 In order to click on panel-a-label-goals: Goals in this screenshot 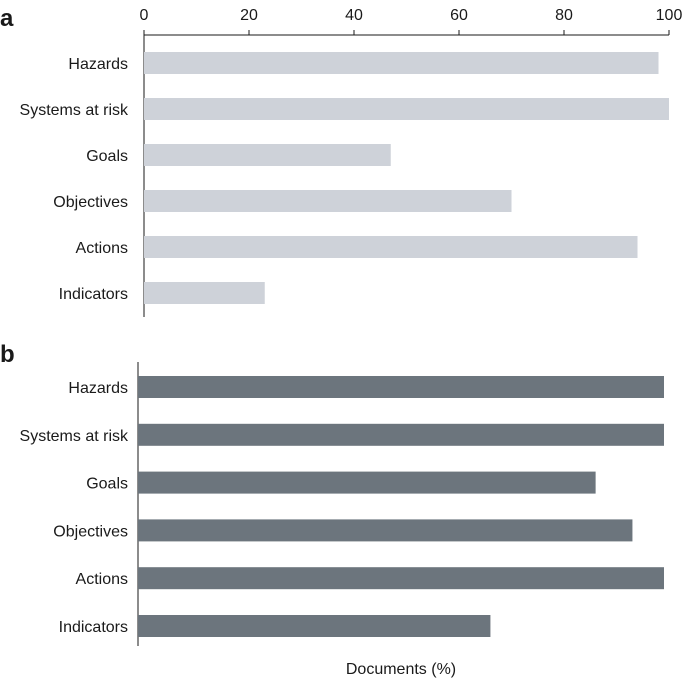, I will do `click(107, 156)`.